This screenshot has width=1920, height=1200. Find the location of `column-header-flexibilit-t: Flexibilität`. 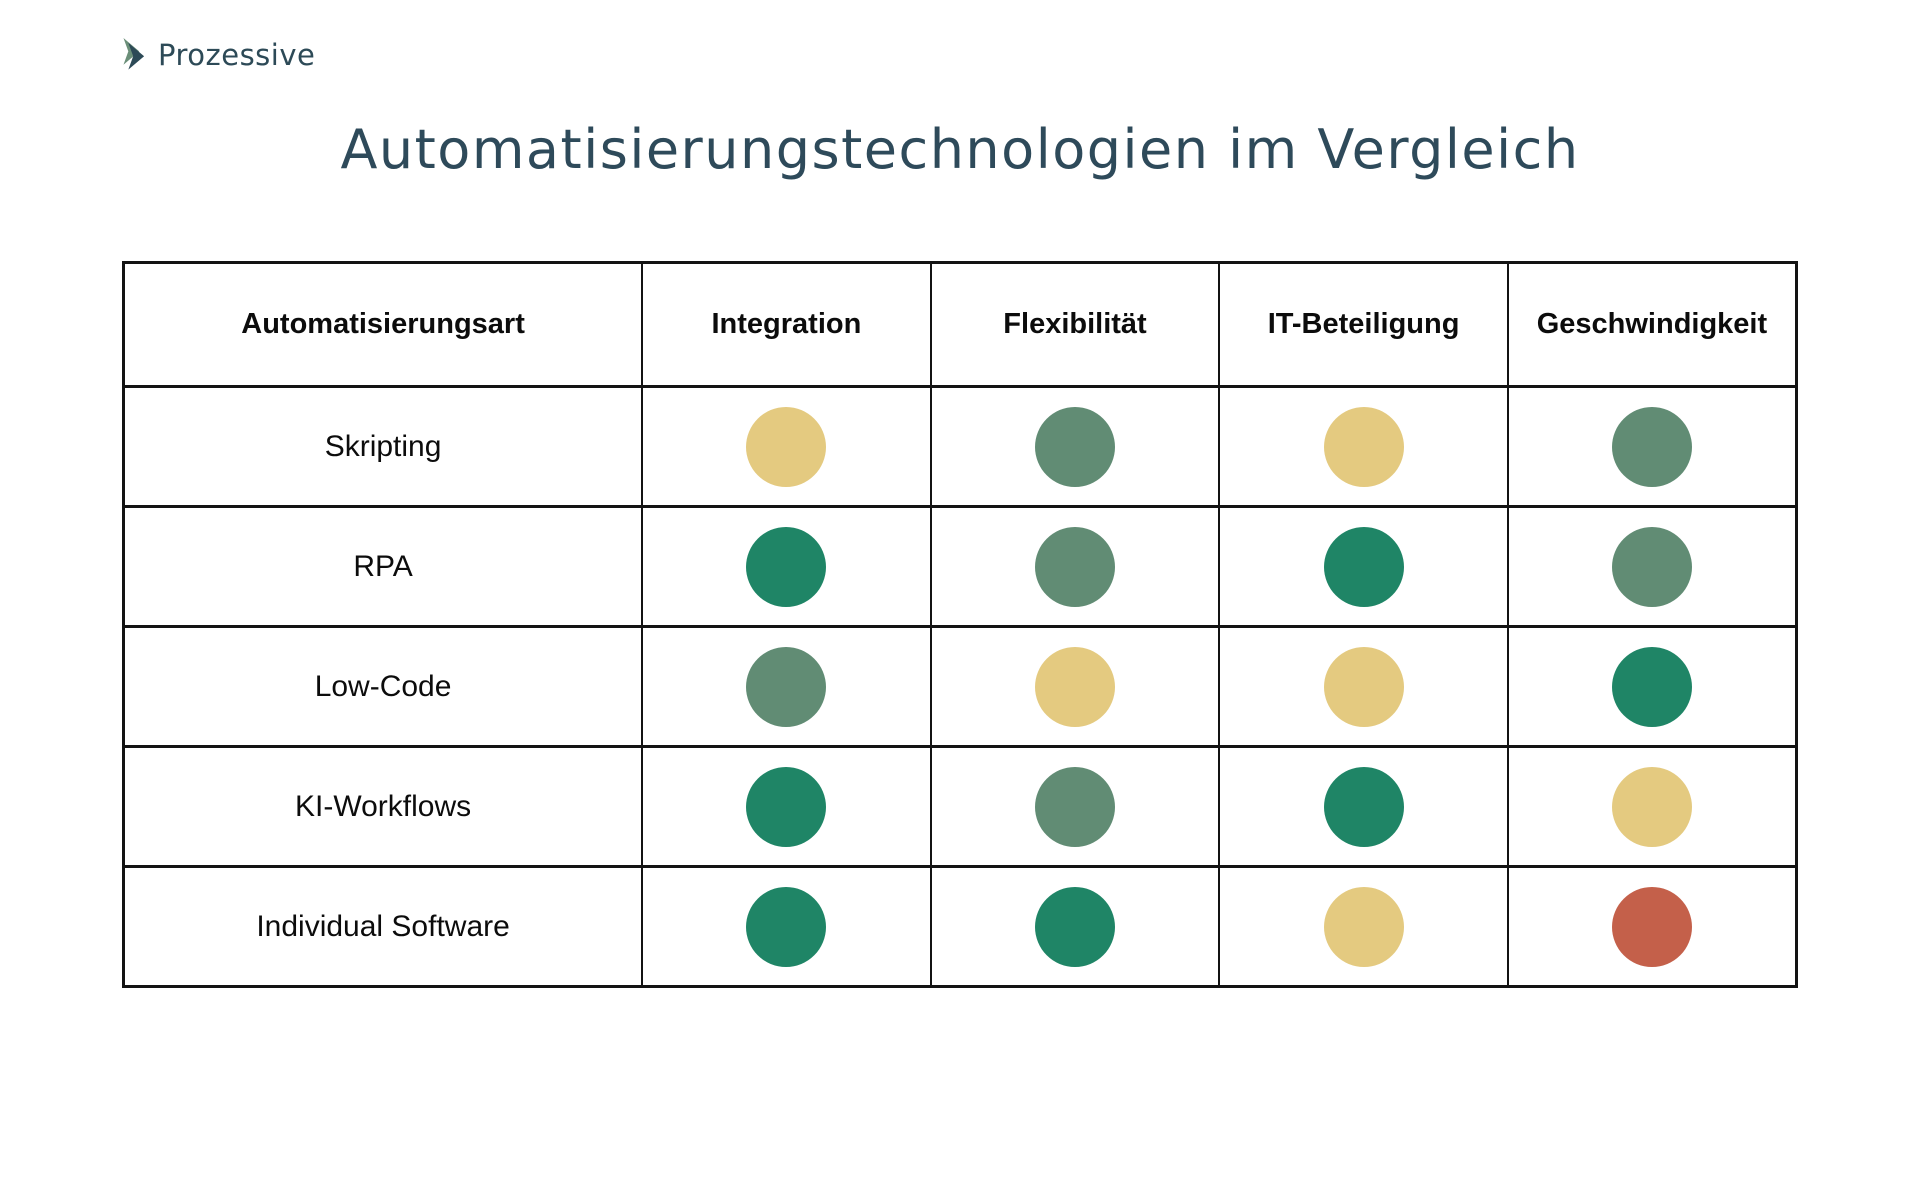

column-header-flexibilit-t: Flexibilität is located at coordinates (1075, 324).